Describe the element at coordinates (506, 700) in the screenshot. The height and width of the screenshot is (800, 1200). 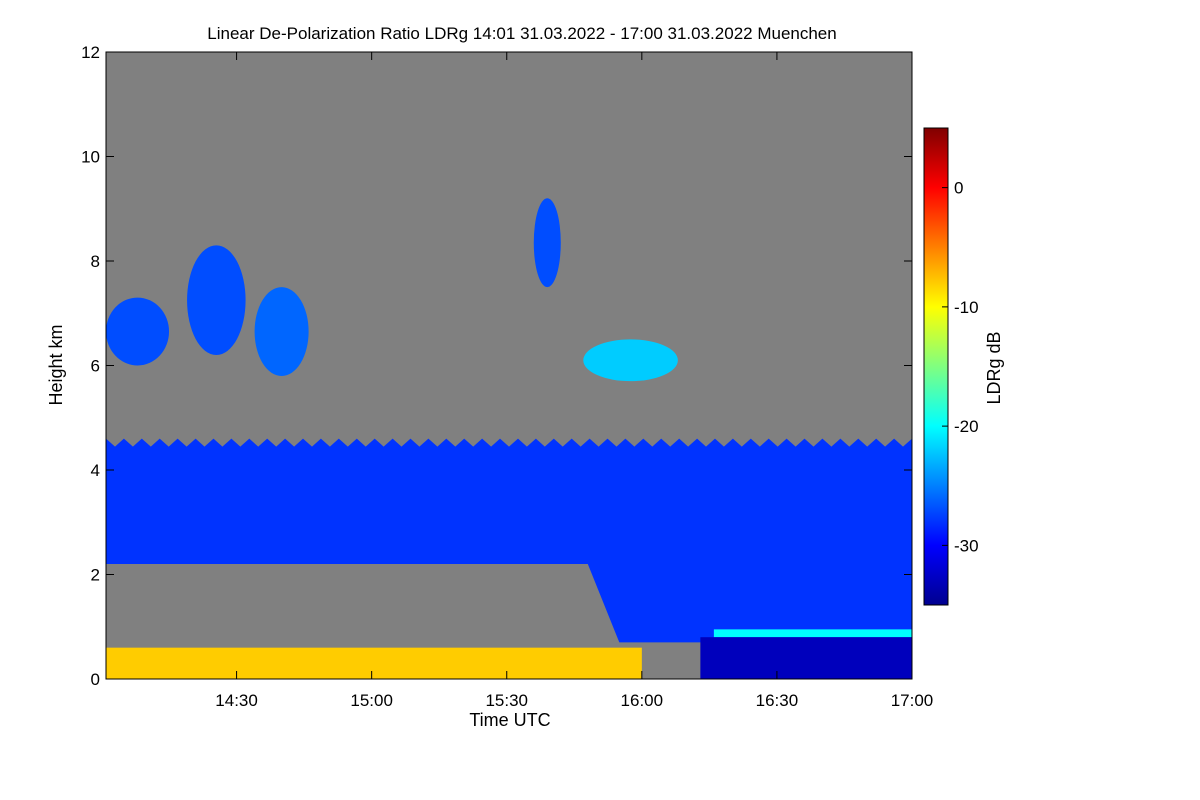
I see `x-tick-label: 15:30` at that location.